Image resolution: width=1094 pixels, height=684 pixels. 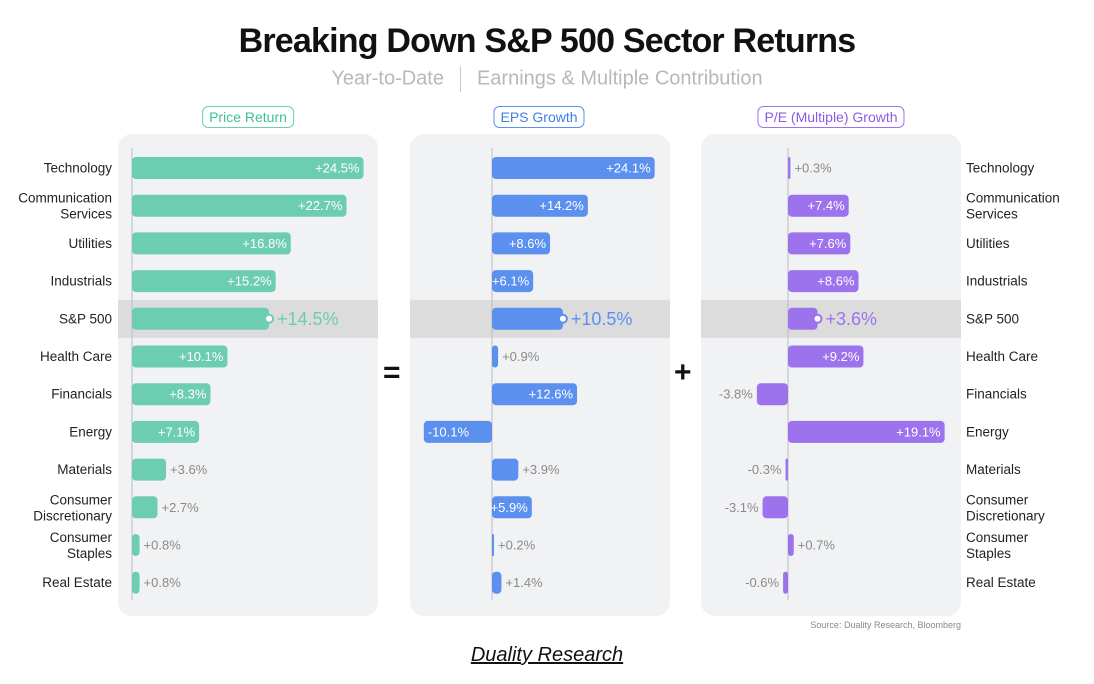 I want to click on left-label-materials: Materials, so click(x=84, y=469).